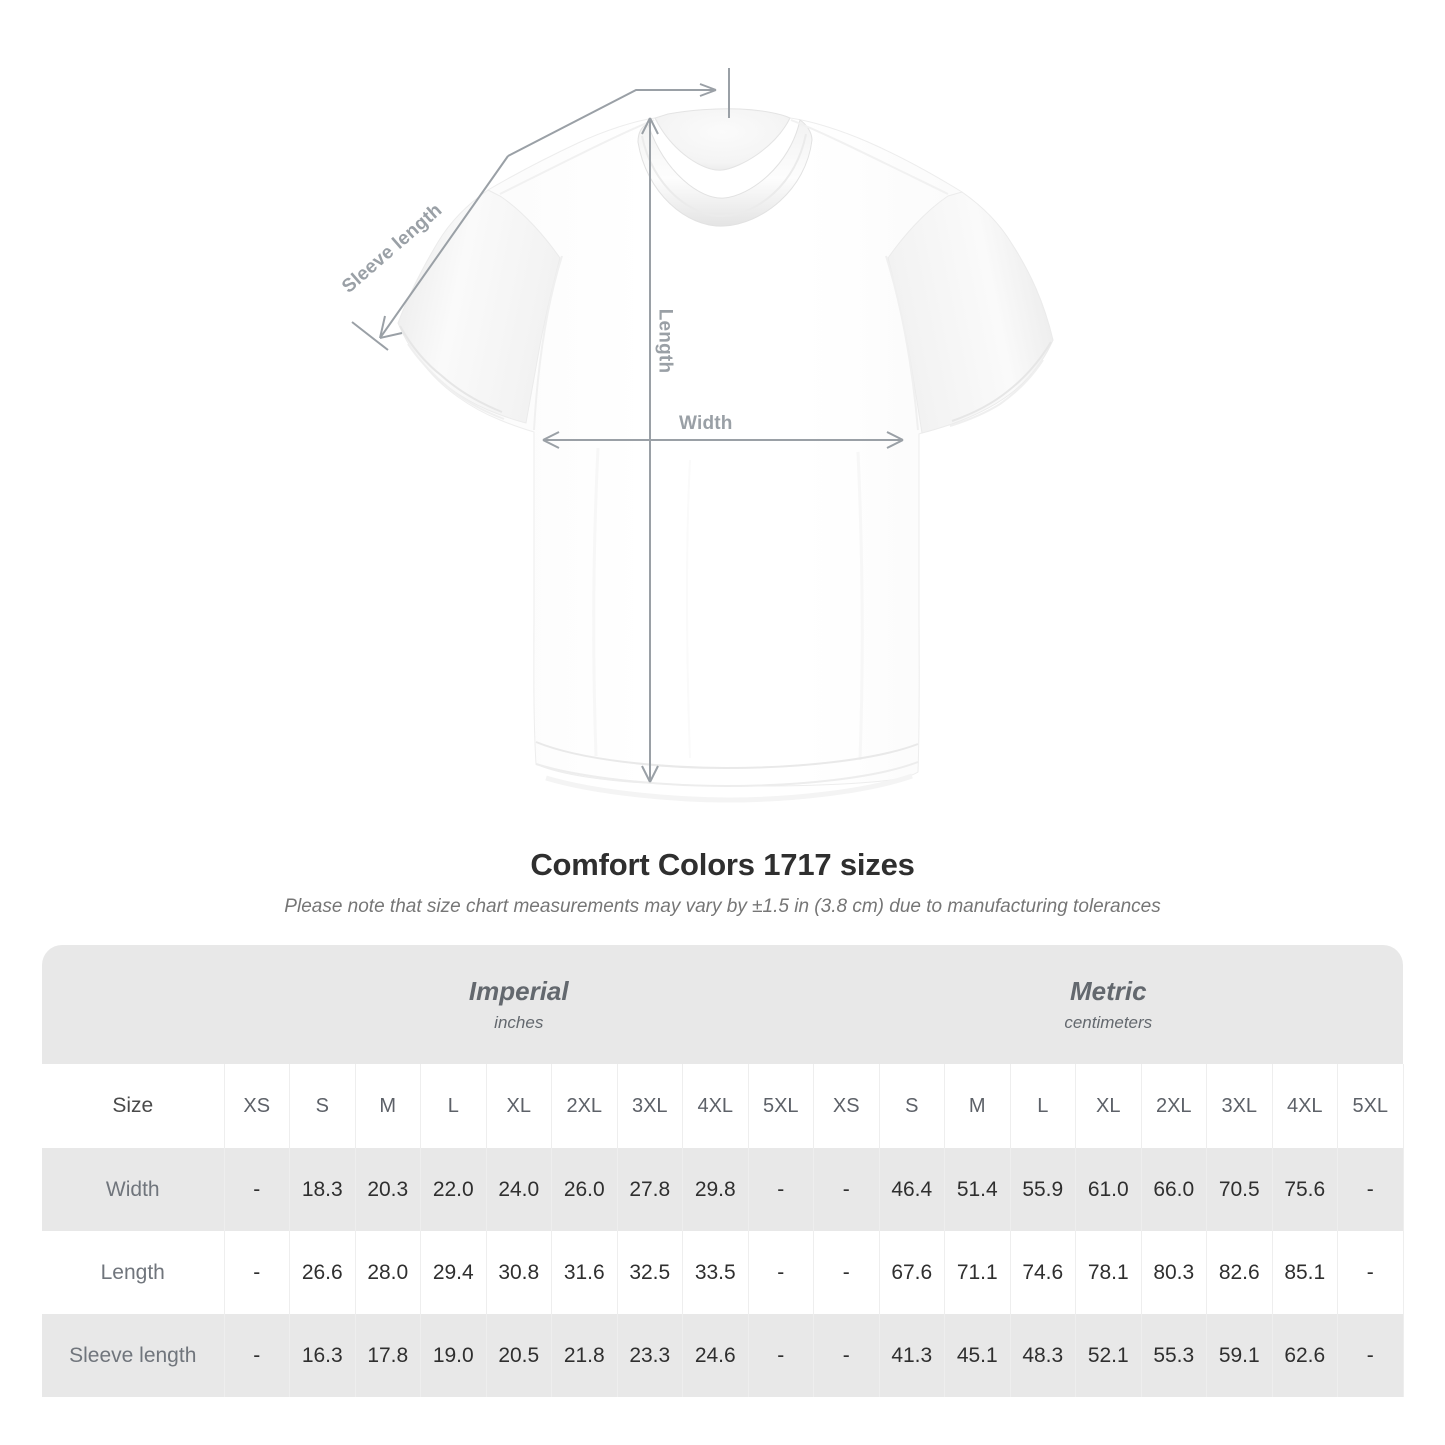  Describe the element at coordinates (722, 864) in the screenshot. I see `page-title: Comfort Colors 1717 sizes` at that location.